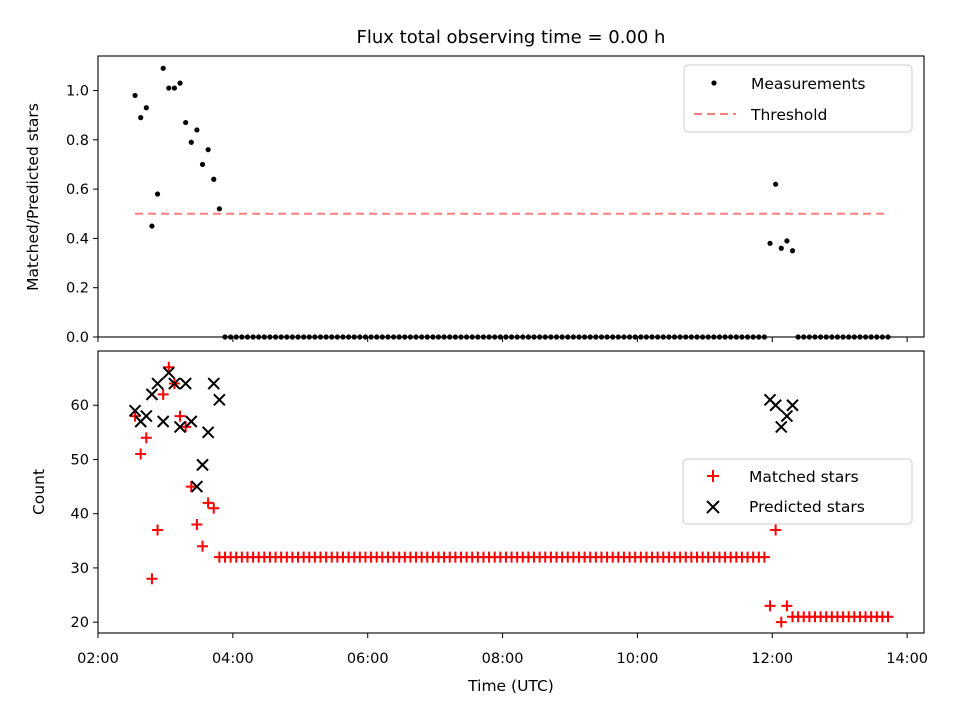  I want to click on x-tick-label: 12:00, so click(772, 659).